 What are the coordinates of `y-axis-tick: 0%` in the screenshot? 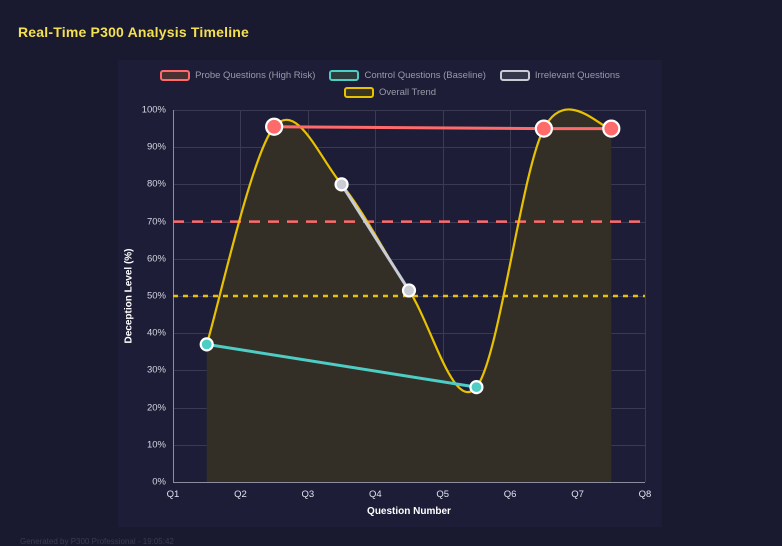 It's located at (159, 482).